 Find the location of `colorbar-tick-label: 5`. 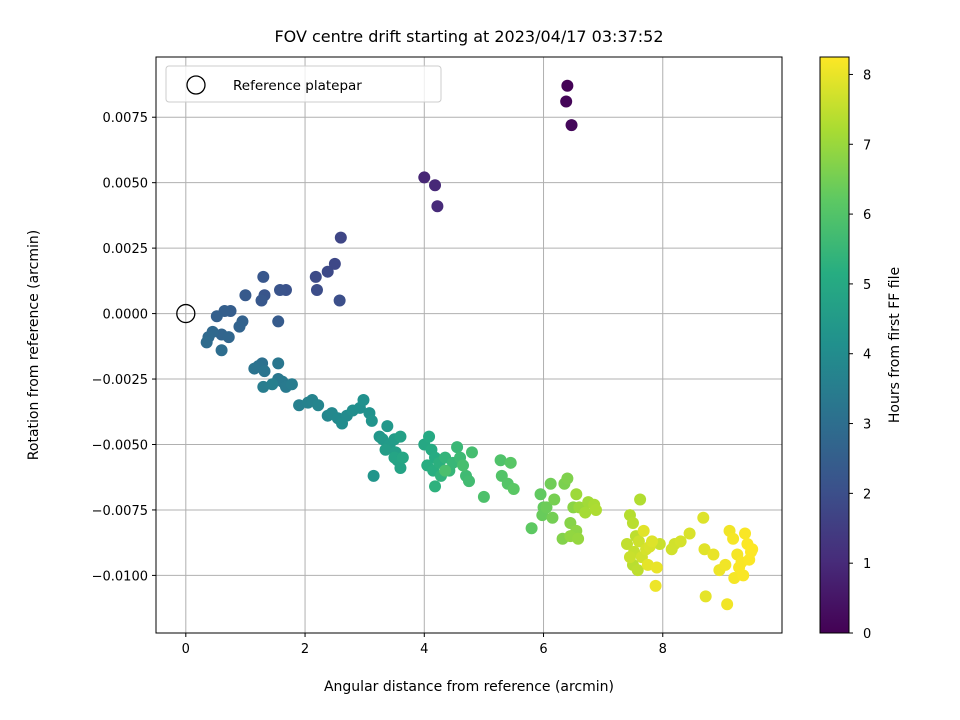

colorbar-tick-label: 5 is located at coordinates (867, 285).